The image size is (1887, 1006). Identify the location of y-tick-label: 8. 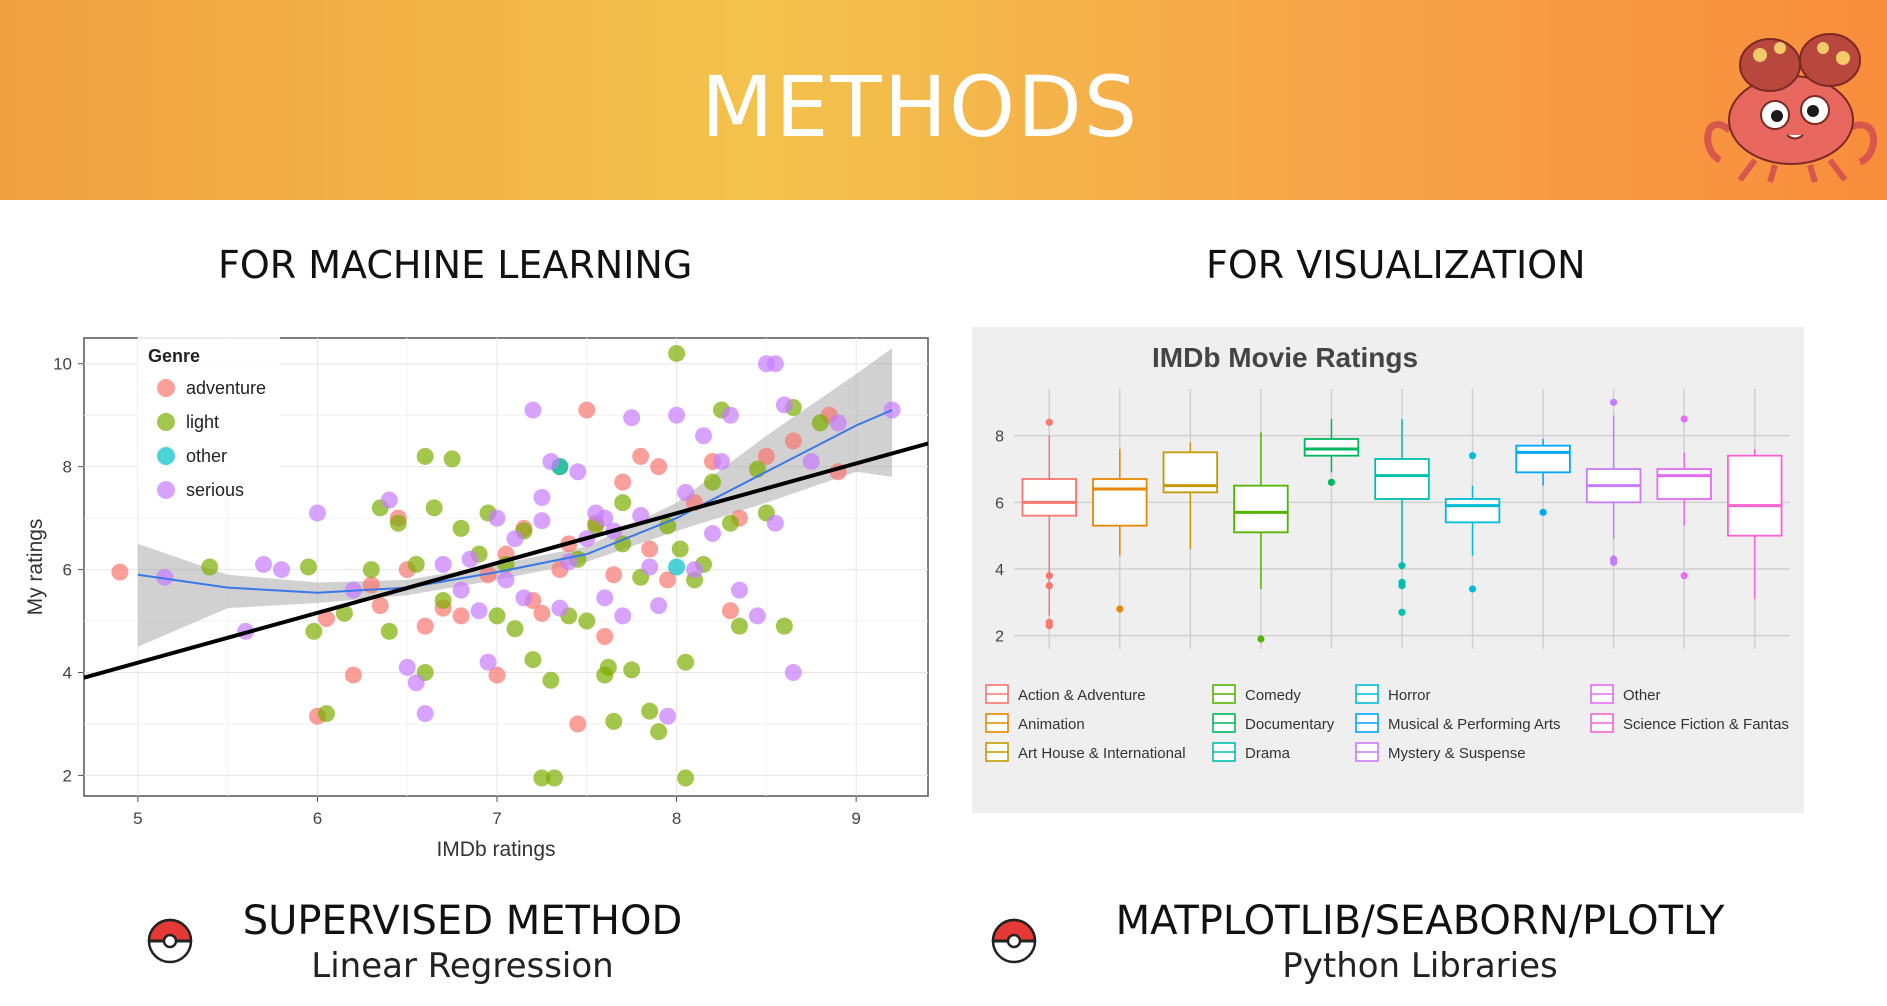
(999, 437).